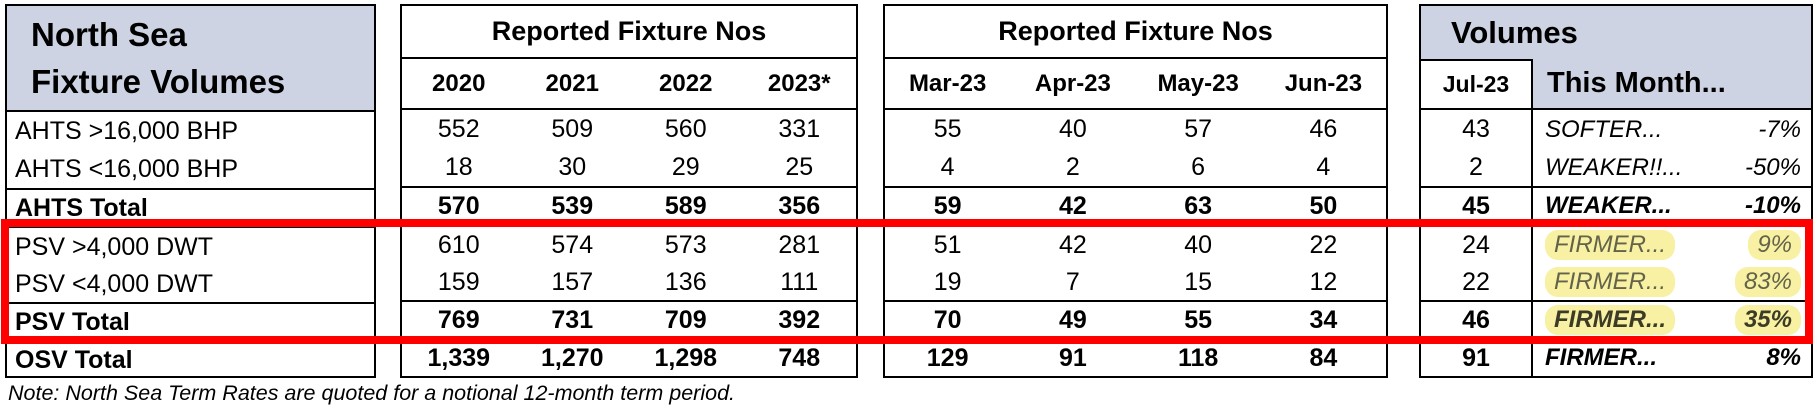 The height and width of the screenshot is (411, 1817). I want to click on yearly-block-title: Reported Fixture Nos, so click(629, 32).